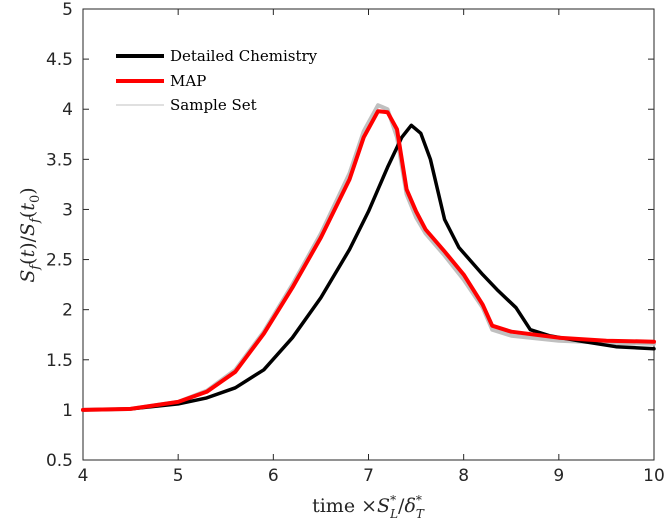  What do you see at coordinates (59, 461) in the screenshot?
I see `y-tick-label: 0.5` at bounding box center [59, 461].